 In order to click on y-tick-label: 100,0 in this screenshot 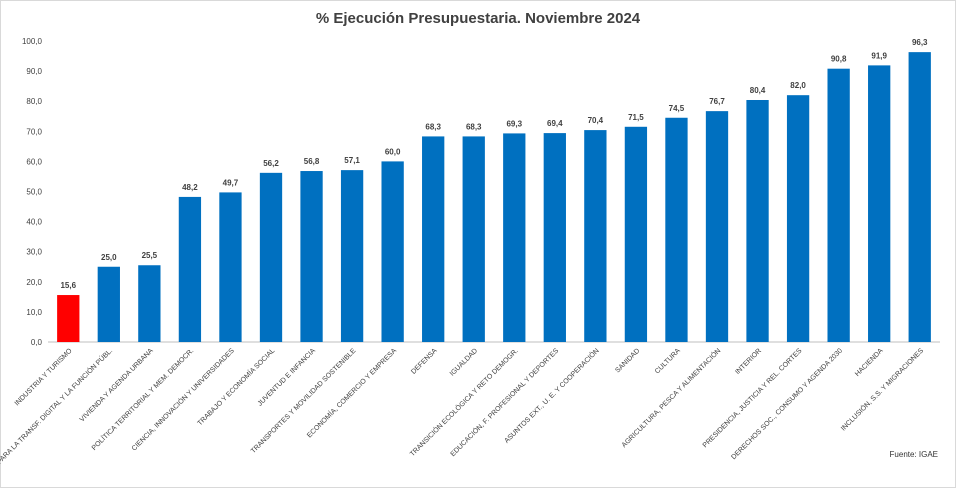, I will do `click(32, 41)`.